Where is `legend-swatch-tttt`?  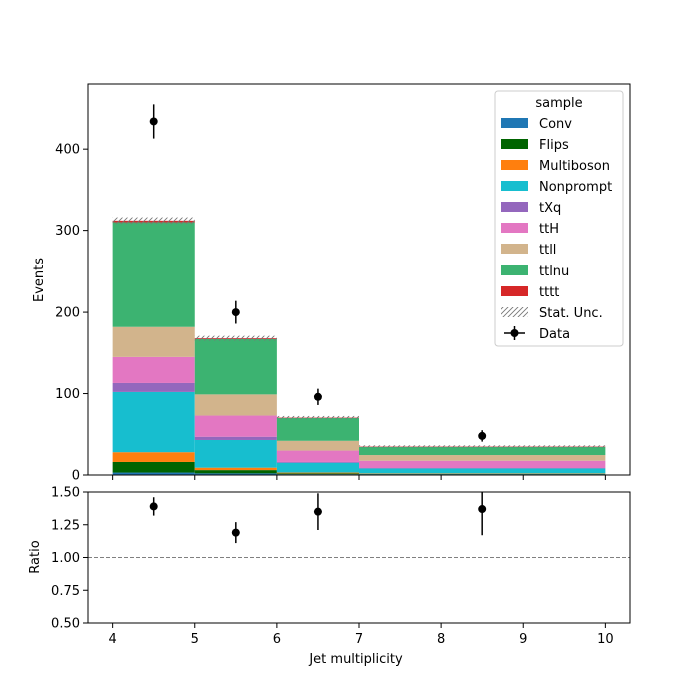
legend-swatch-tttt is located at coordinates (514, 291).